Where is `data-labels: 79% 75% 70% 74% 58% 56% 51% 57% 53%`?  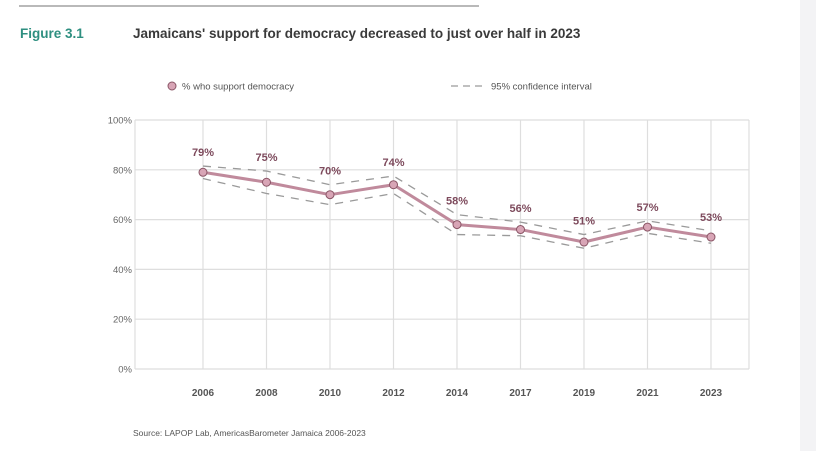
data-labels: 79% 75% 70% 74% 58% 56% 51% 57% 53% is located at coordinates (457, 187).